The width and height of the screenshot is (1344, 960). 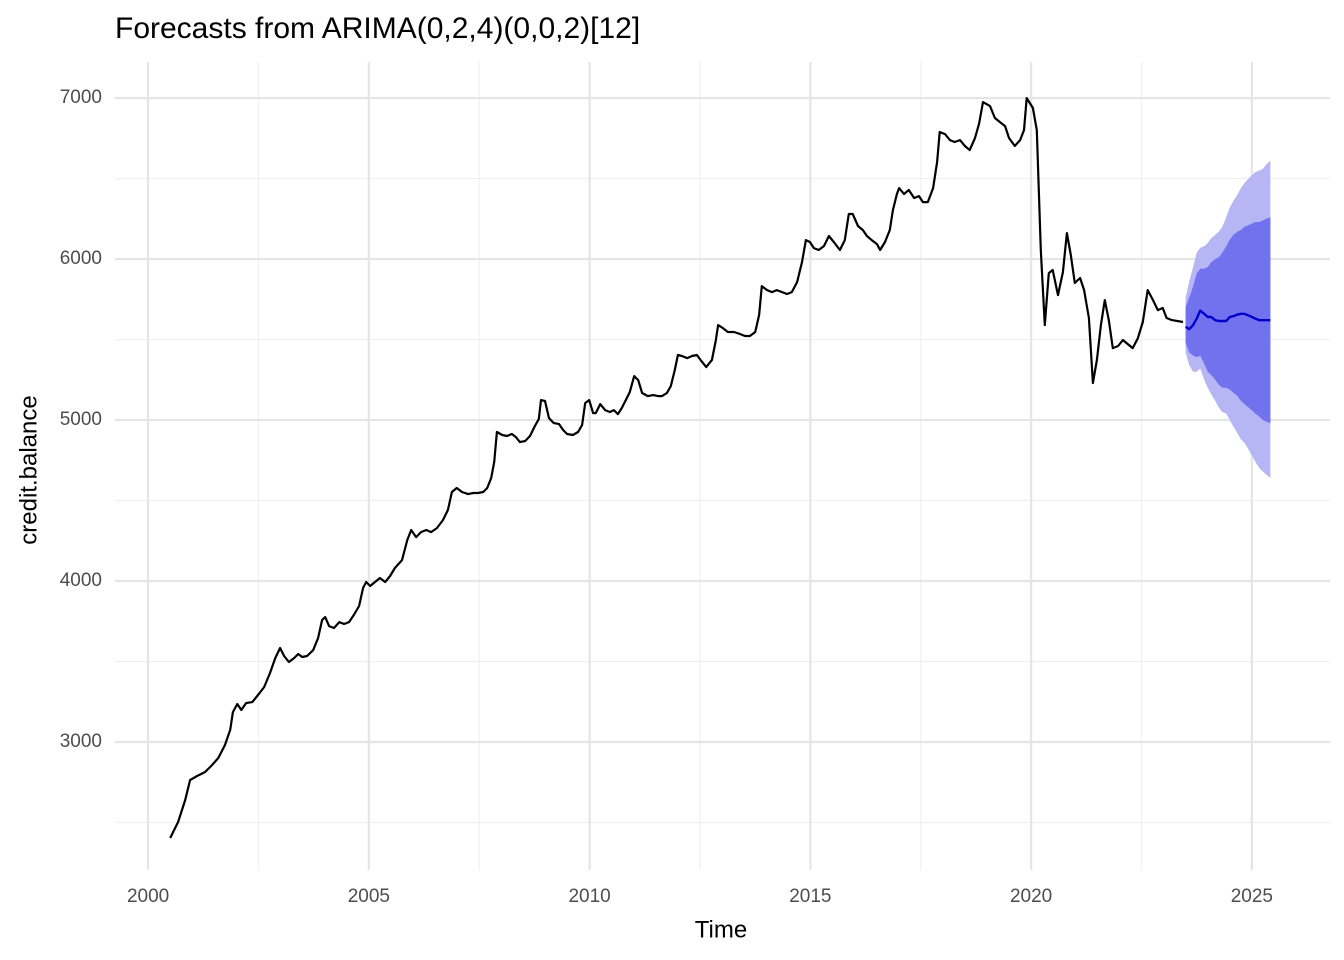 I want to click on x-tick-label: 2025, so click(x=1252, y=896).